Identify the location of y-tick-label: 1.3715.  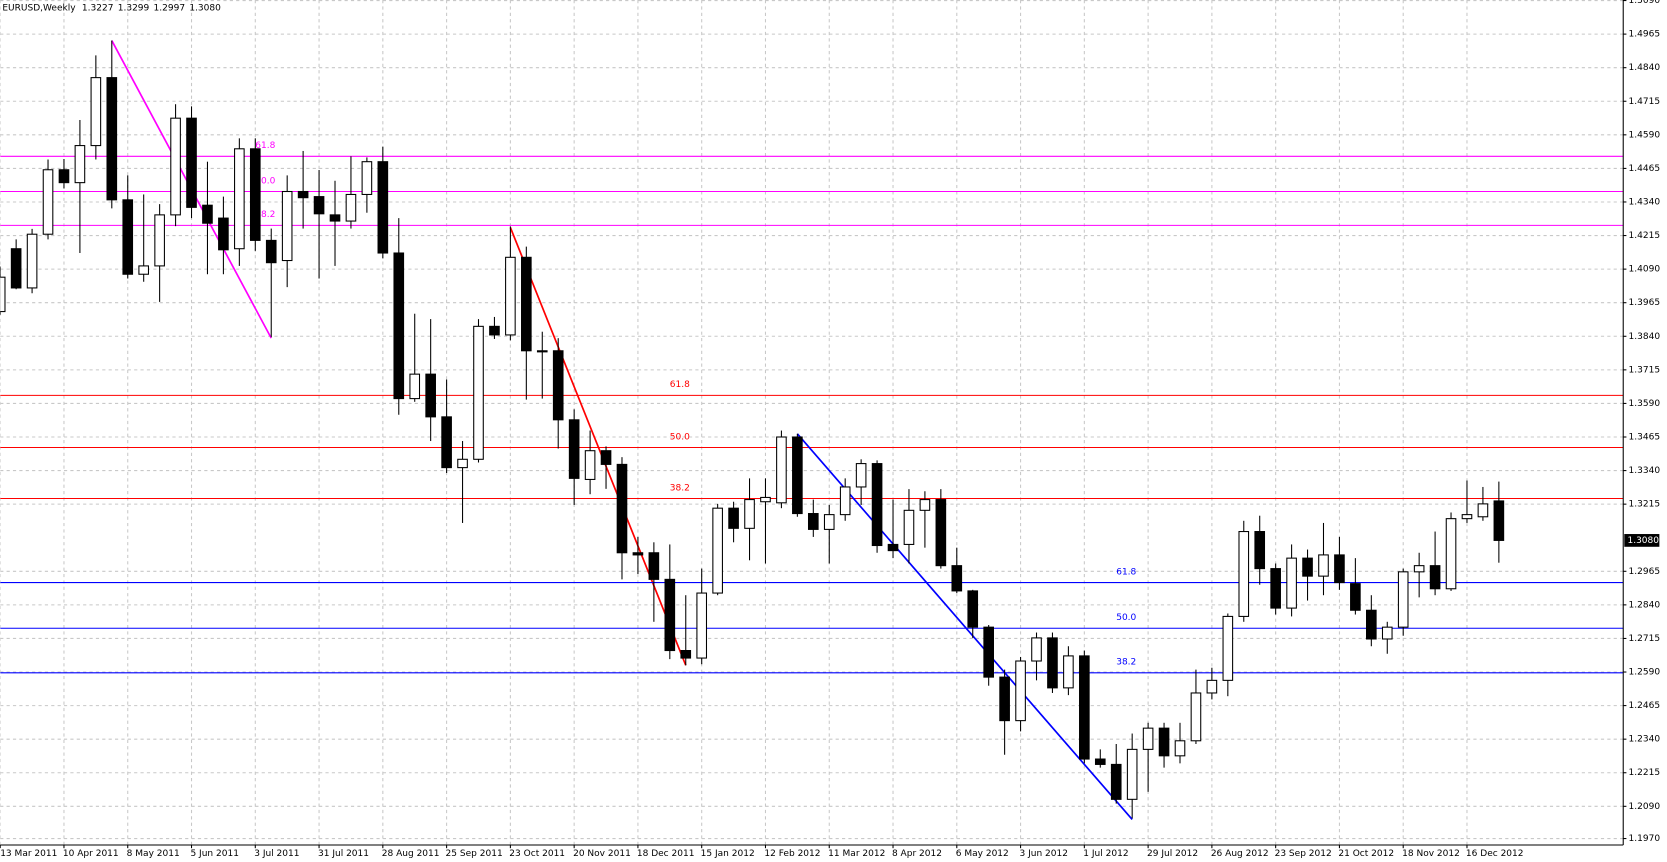
(1645, 370).